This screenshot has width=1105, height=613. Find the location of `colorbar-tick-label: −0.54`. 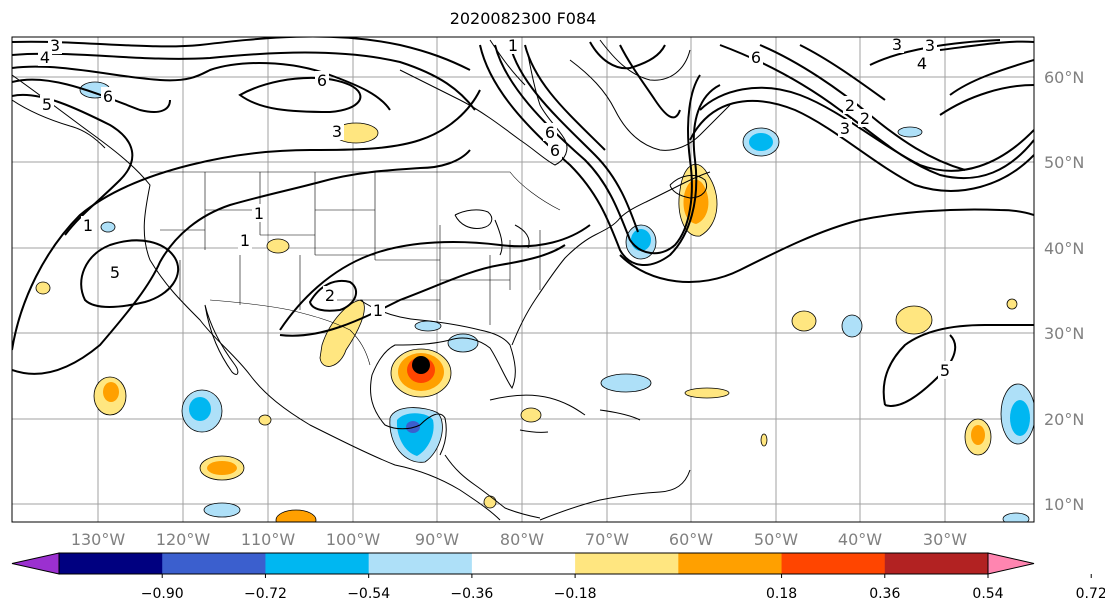

colorbar-tick-label: −0.54 is located at coordinates (368, 594).